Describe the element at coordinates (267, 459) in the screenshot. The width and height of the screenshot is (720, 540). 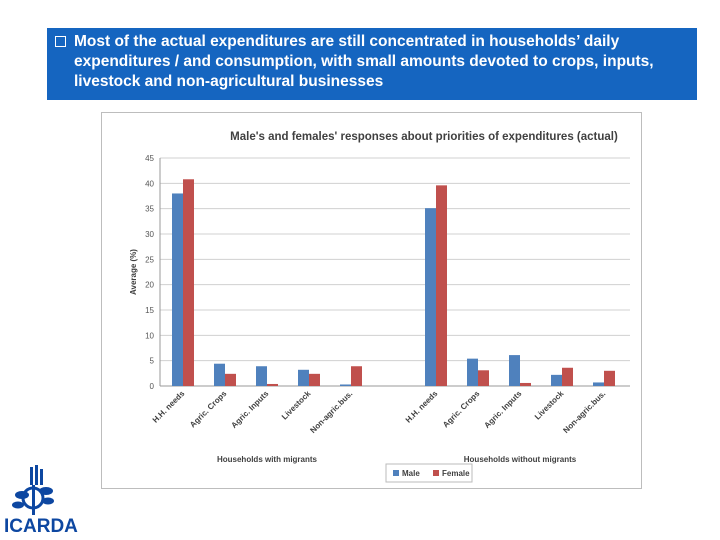
I see `group-label: Households with migrants` at that location.